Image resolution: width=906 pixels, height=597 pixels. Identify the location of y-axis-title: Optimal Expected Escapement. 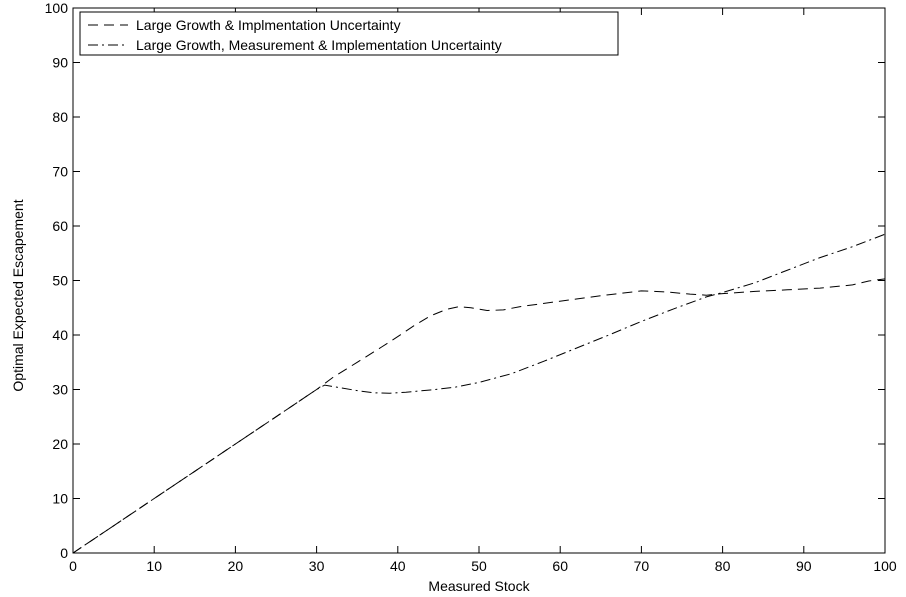
(18, 295).